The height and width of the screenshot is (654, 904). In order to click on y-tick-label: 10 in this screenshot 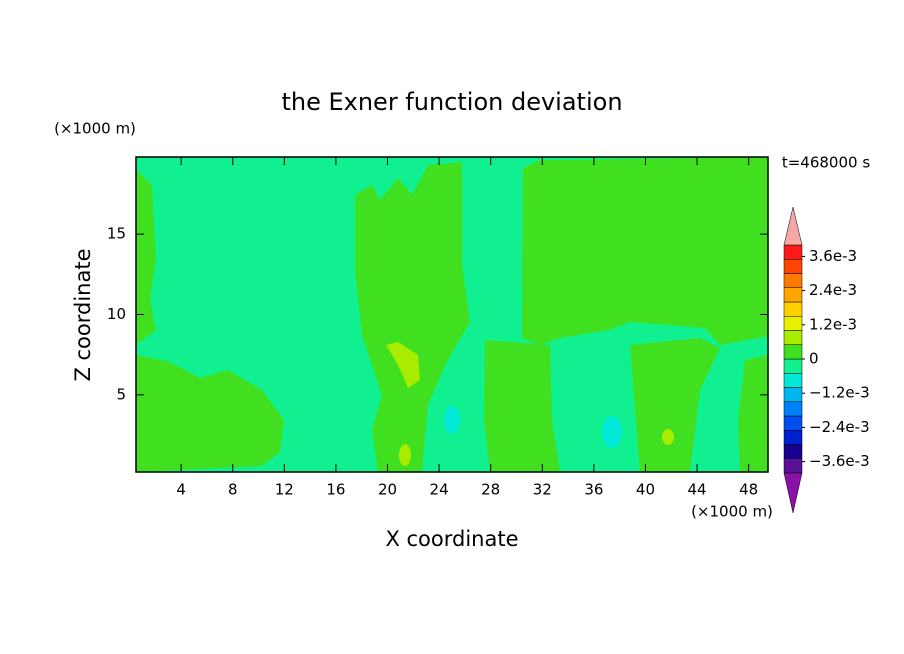, I will do `click(116, 314)`.